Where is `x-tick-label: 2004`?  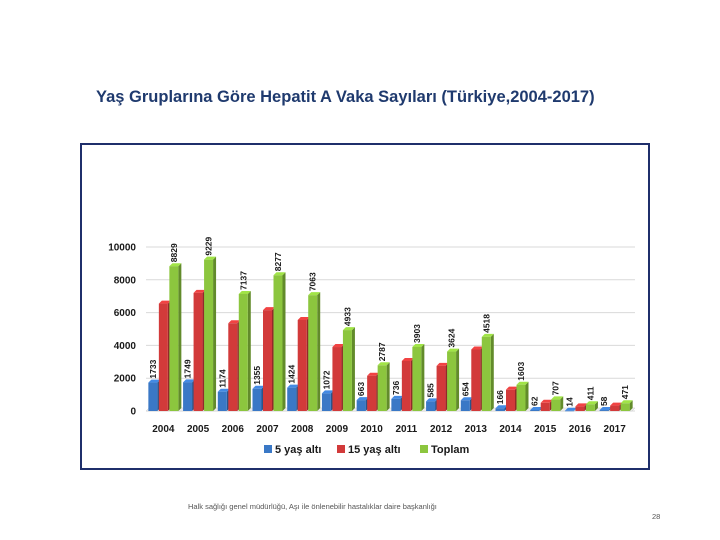 x-tick-label: 2004 is located at coordinates (163, 429).